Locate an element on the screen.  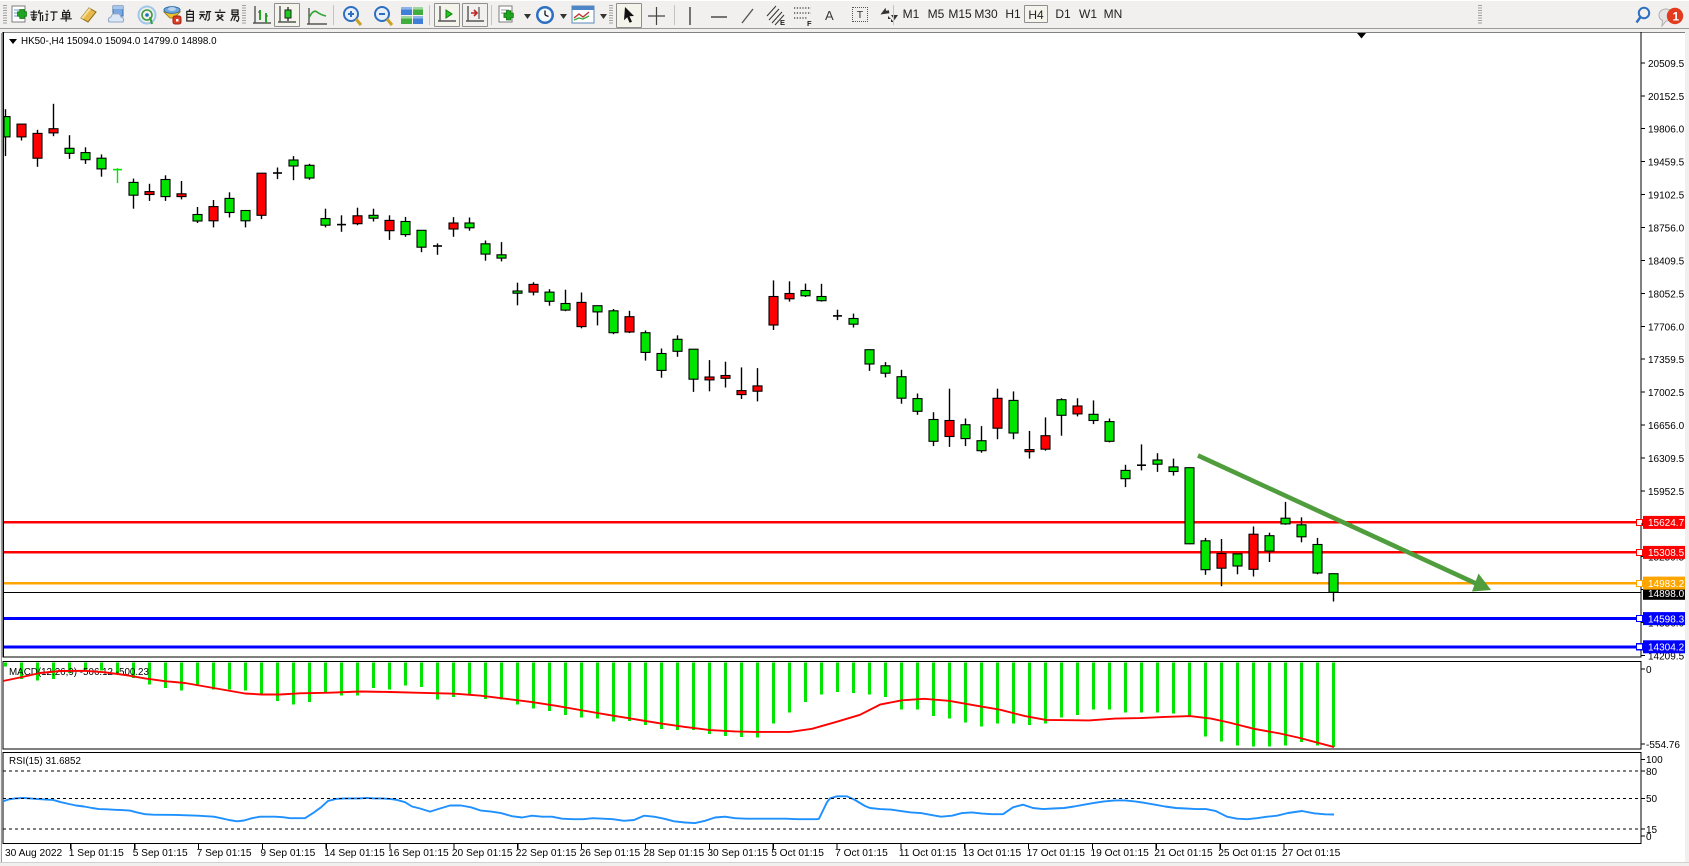
svg-text: 21 Oct 01:15 is located at coordinates (1183, 853).